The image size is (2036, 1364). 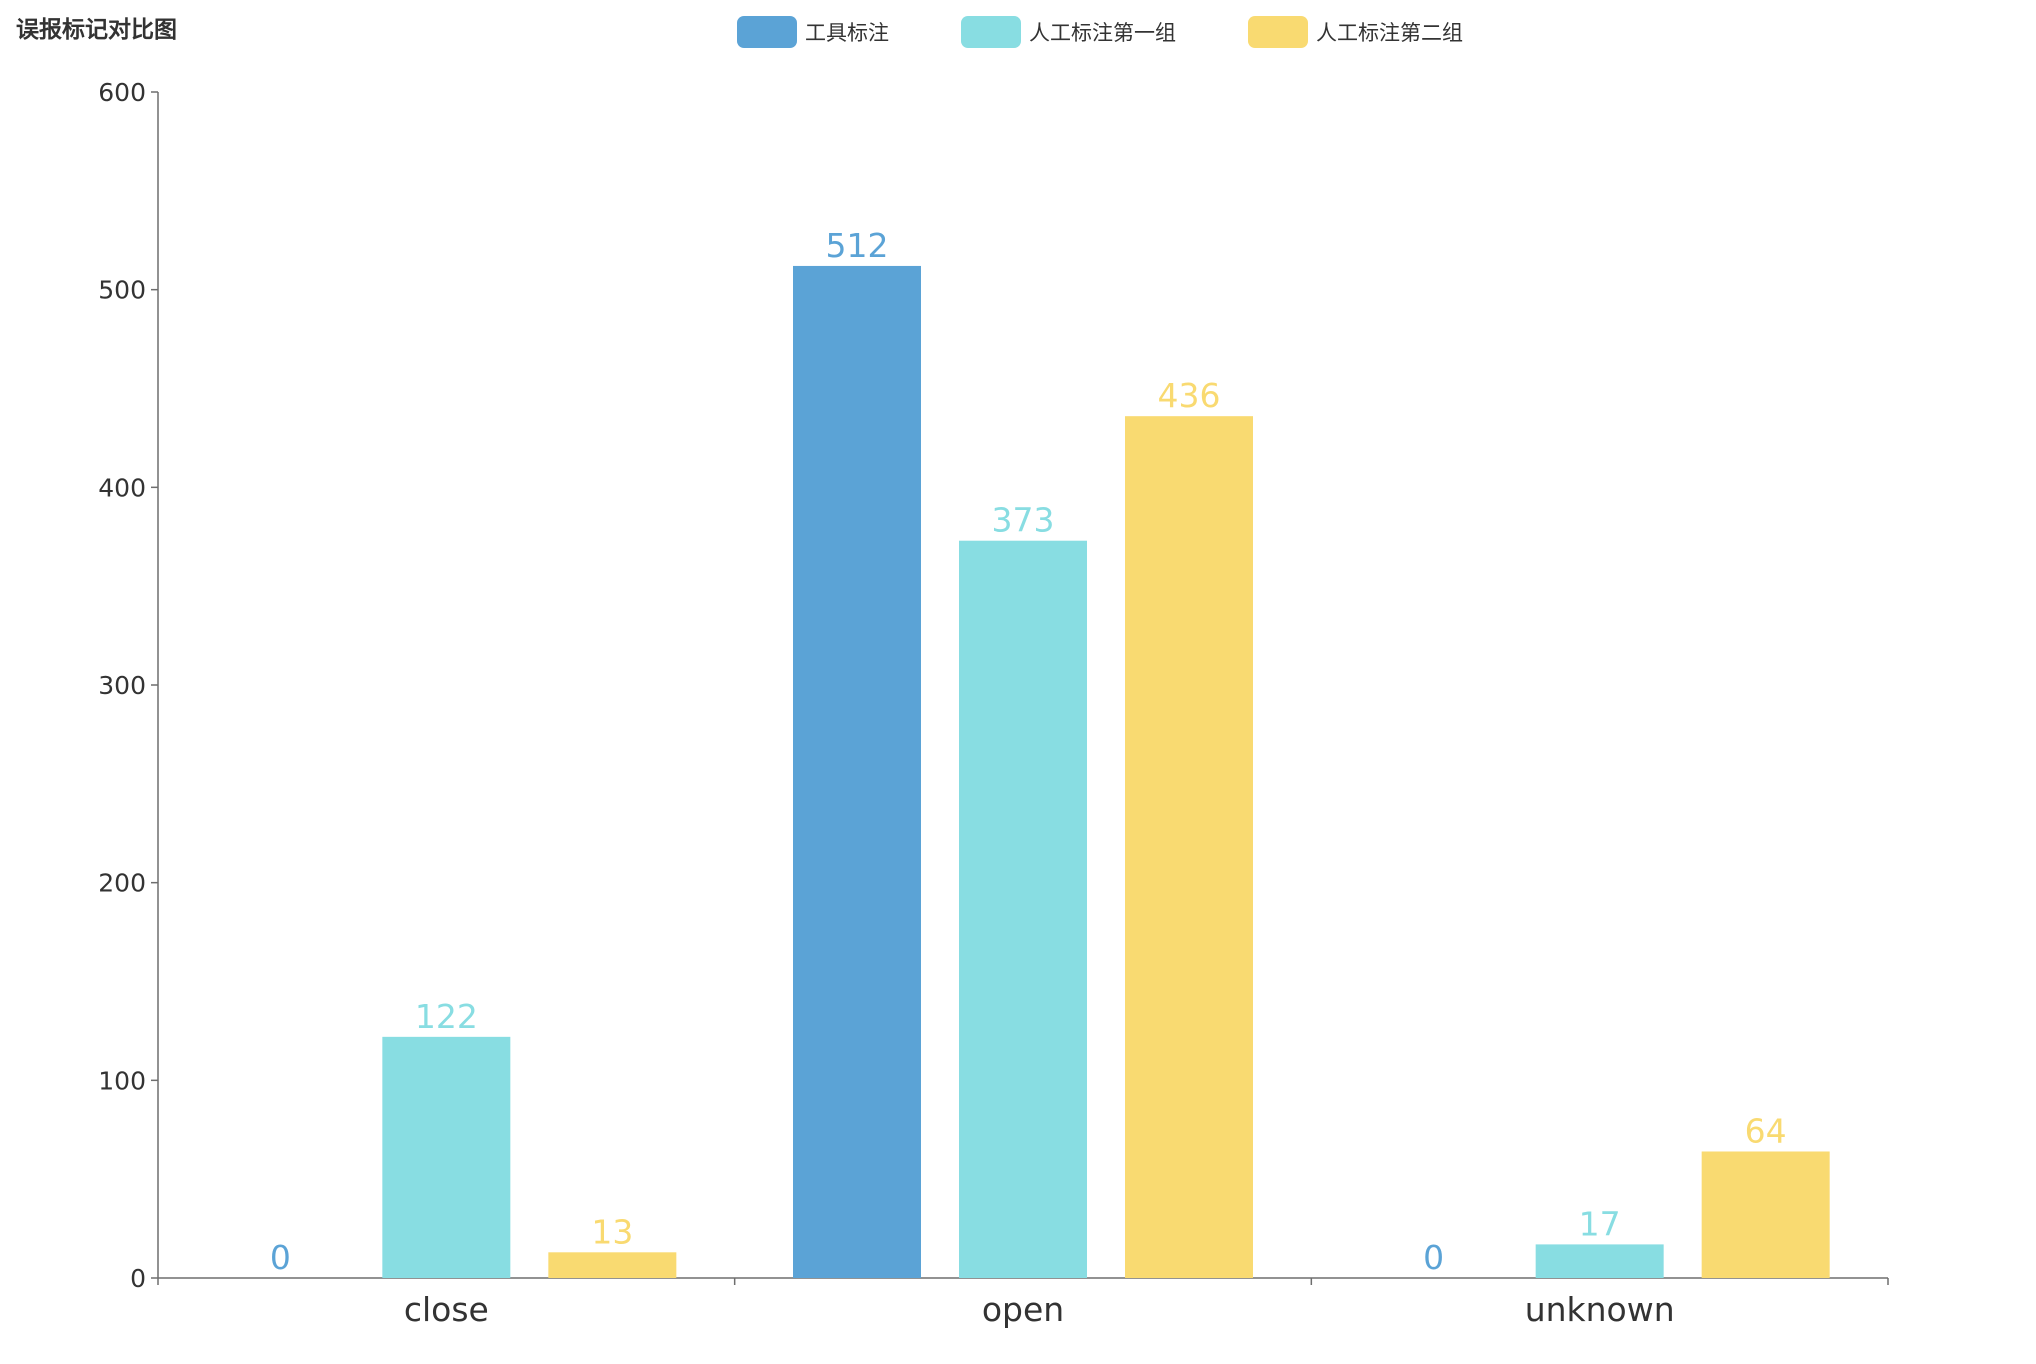 What do you see at coordinates (122, 487) in the screenshot?
I see `y-tick-label: 400` at bounding box center [122, 487].